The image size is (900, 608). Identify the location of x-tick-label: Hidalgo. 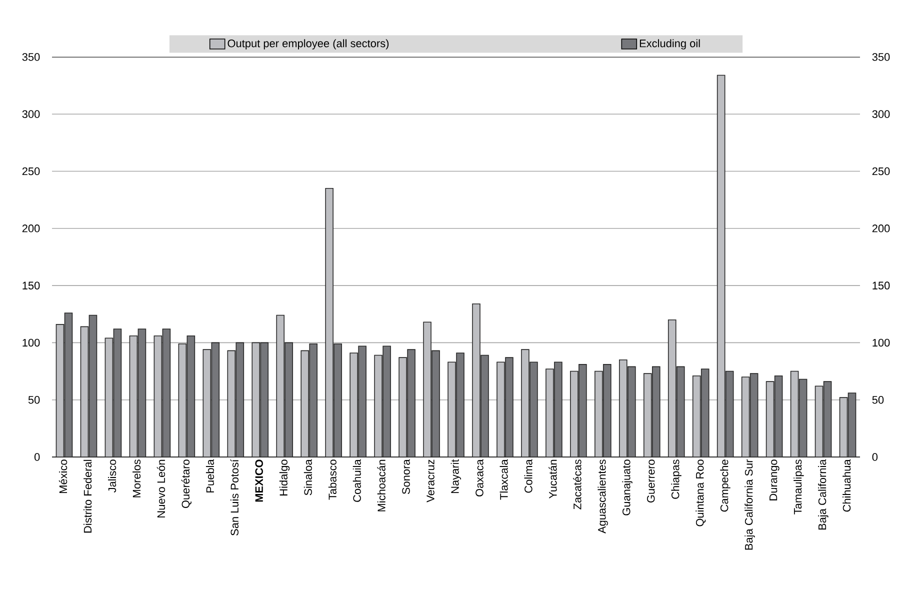
(284, 478).